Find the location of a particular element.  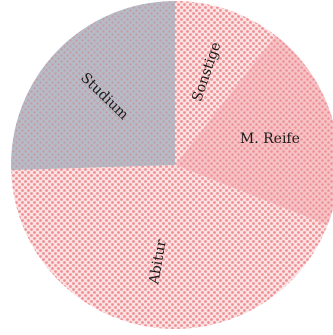

pie-label-m-reife: M. Reife is located at coordinates (270, 139).